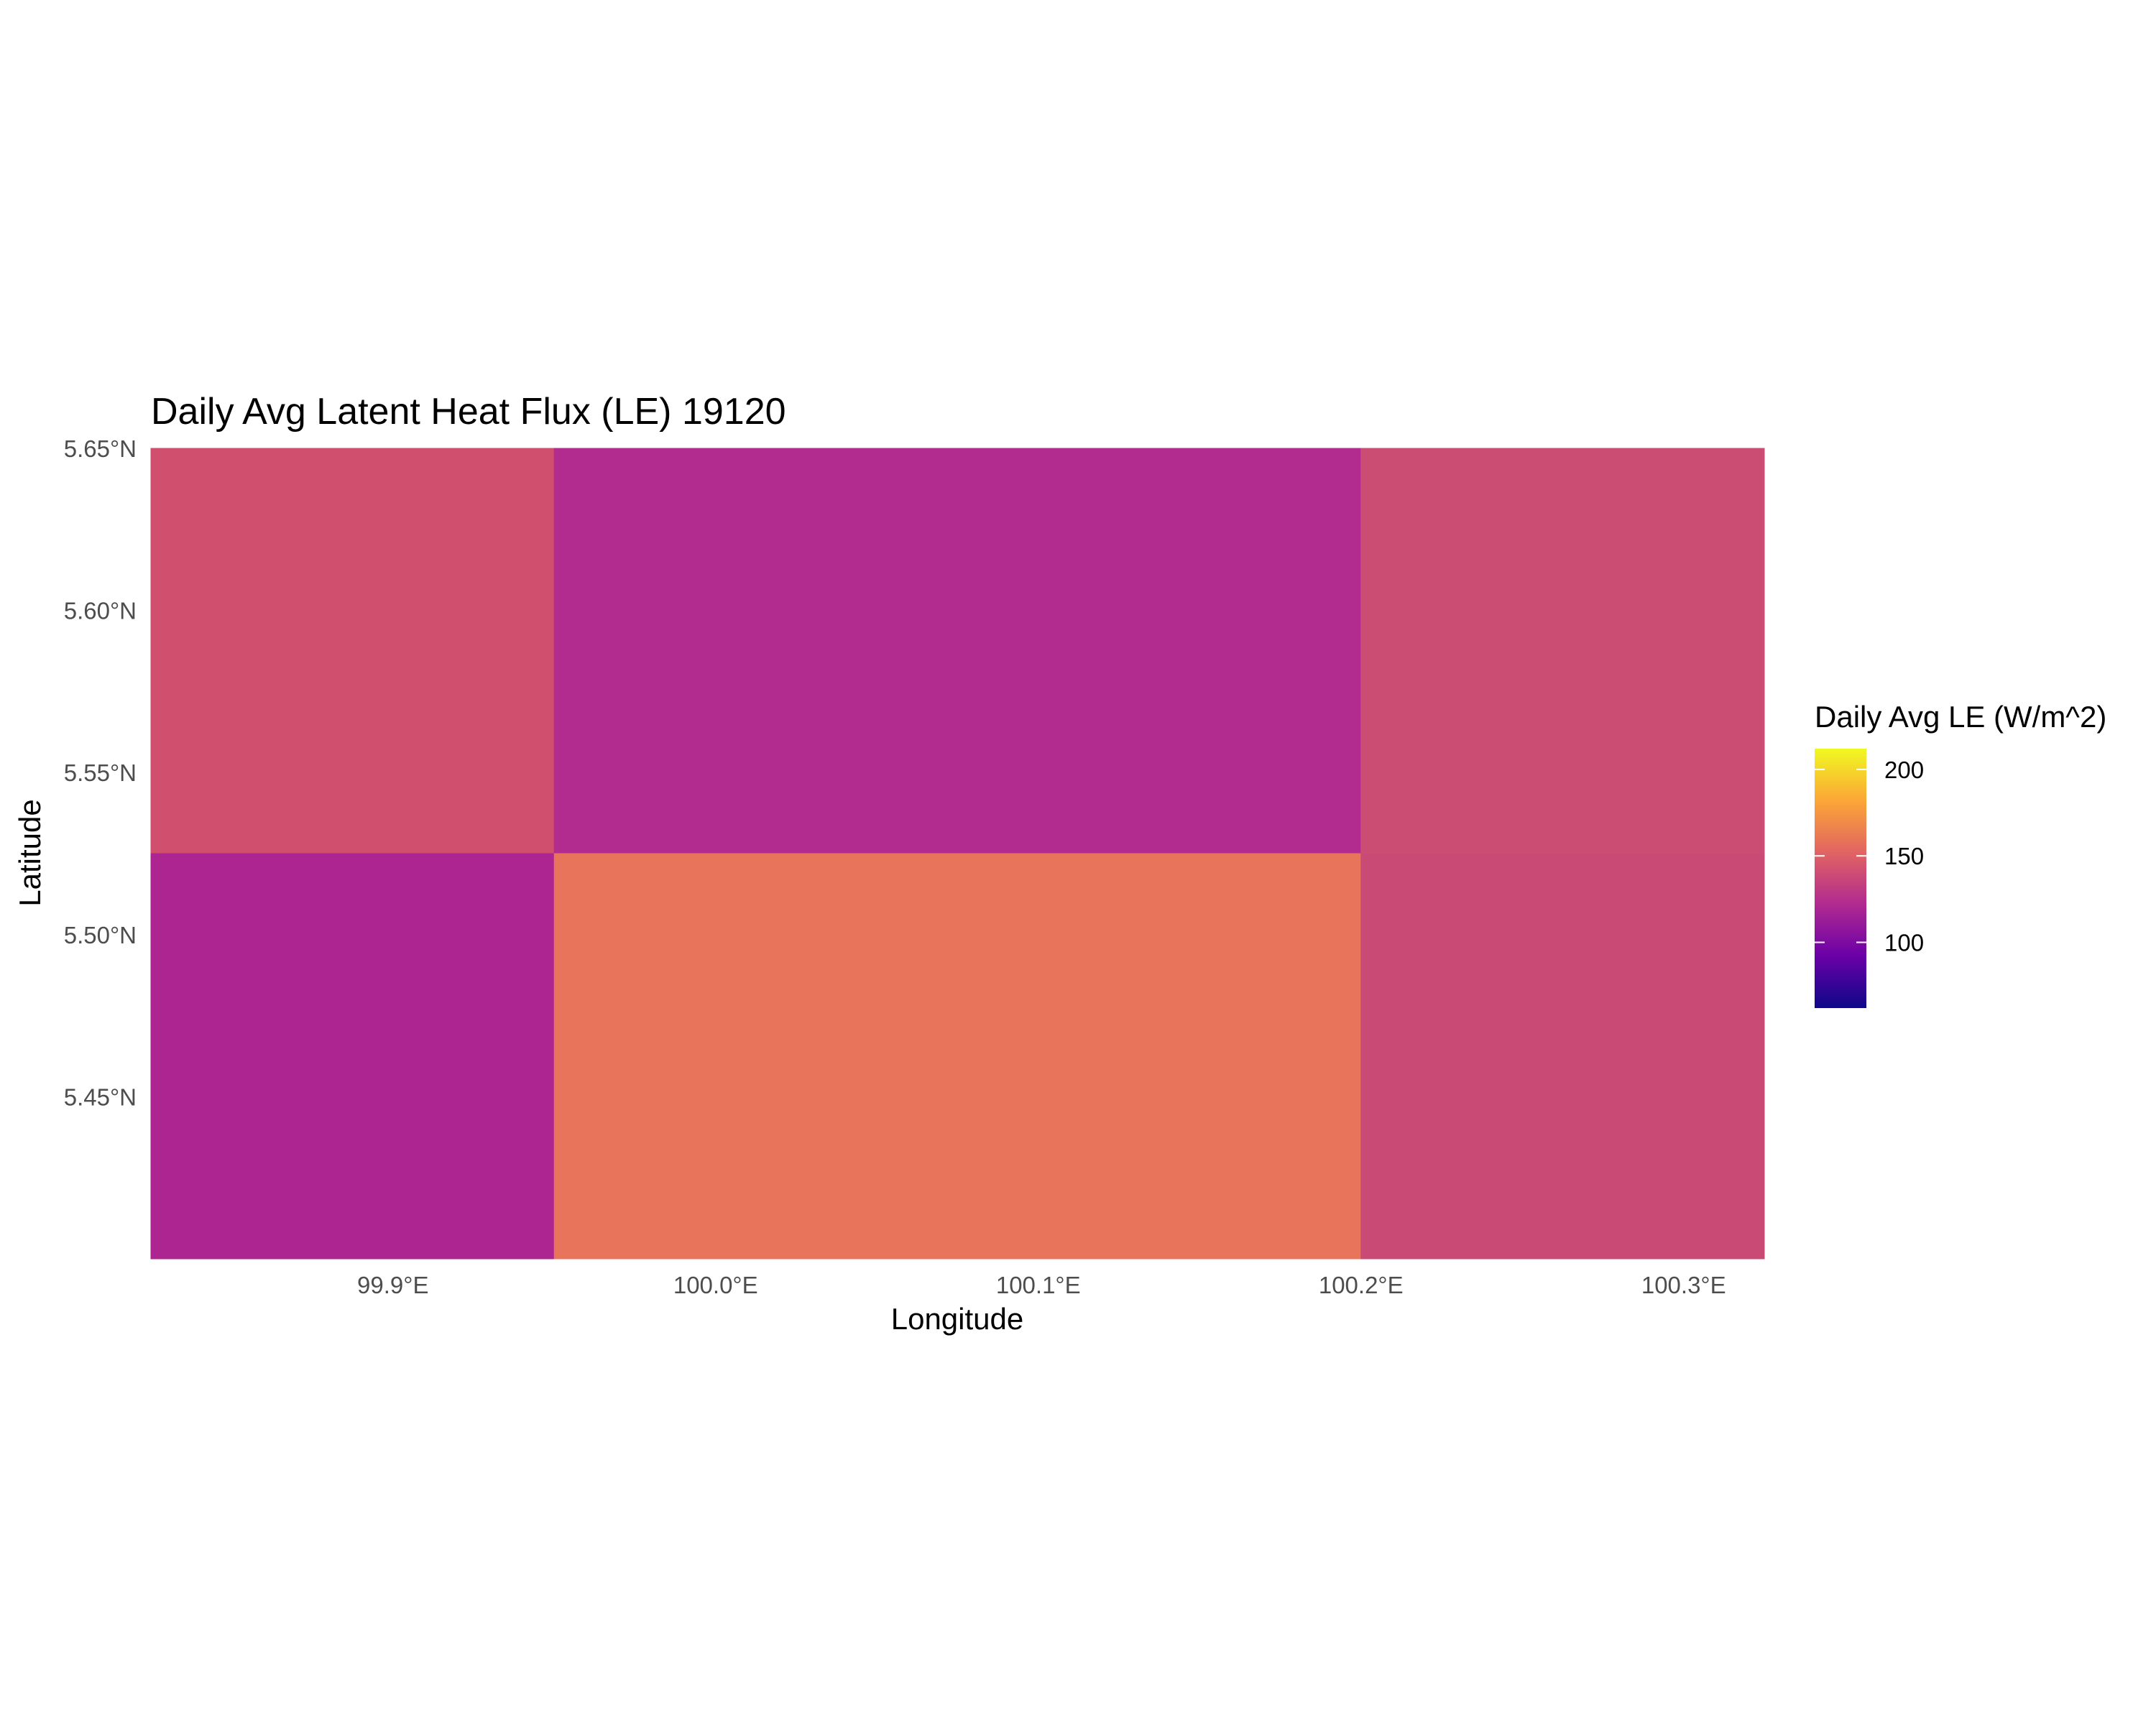  Describe the element at coordinates (101, 935) in the screenshot. I see `y-tick-label: 5.50°N` at that location.